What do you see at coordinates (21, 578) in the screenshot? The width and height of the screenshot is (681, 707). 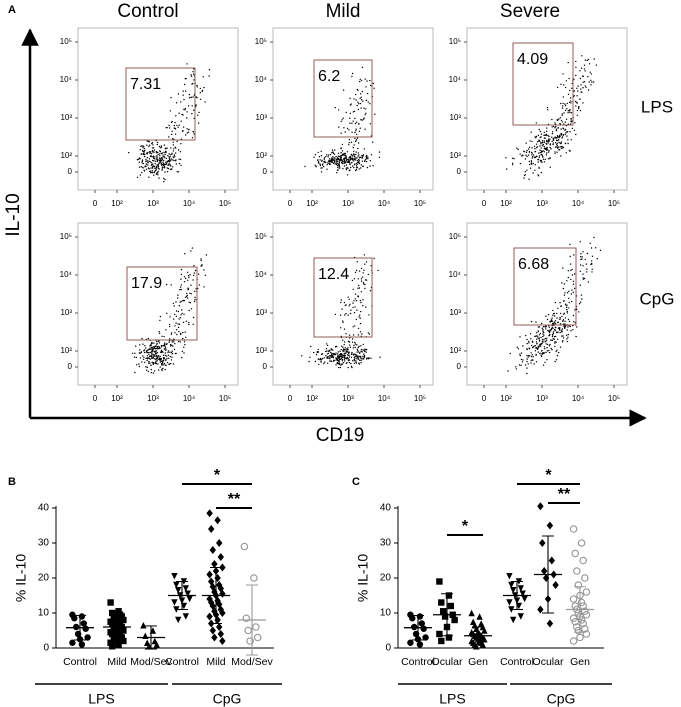 I see `y-axis-label: % IL-10` at bounding box center [21, 578].